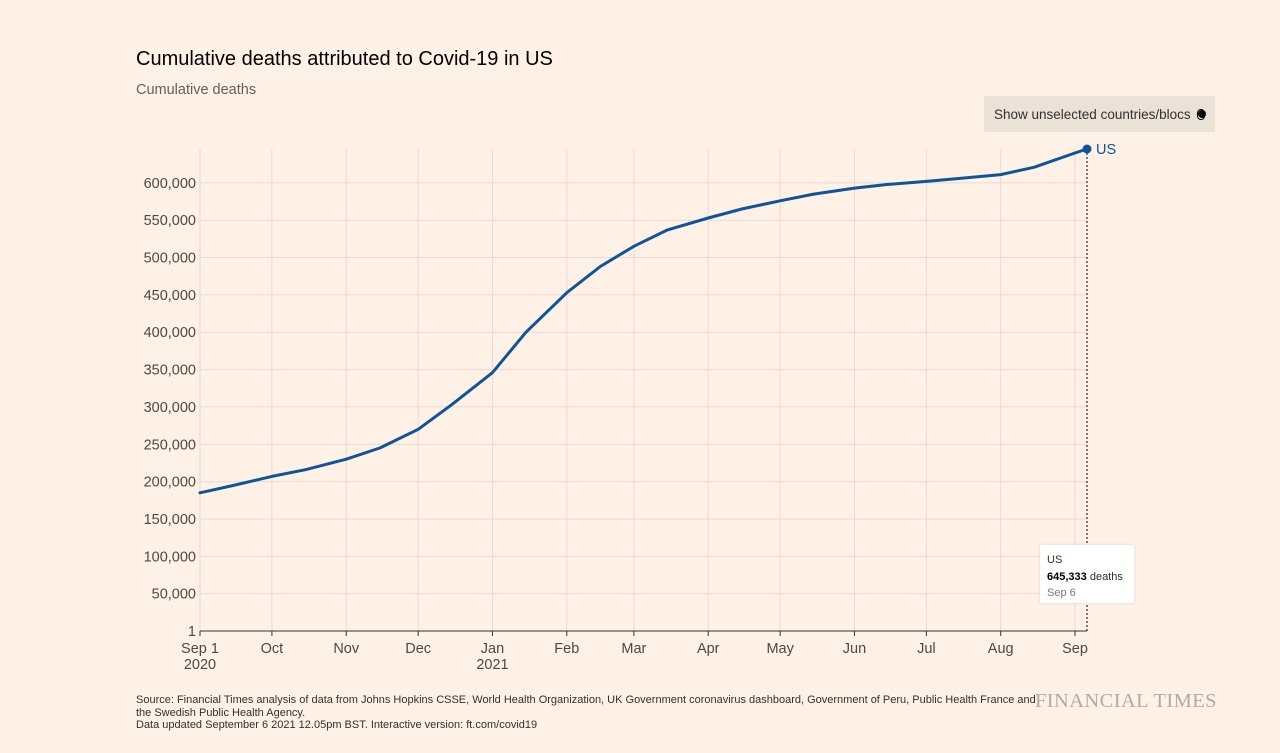 The height and width of the screenshot is (753, 1280). What do you see at coordinates (196, 90) in the screenshot?
I see `chart-subtitle: Cumulative deaths` at bounding box center [196, 90].